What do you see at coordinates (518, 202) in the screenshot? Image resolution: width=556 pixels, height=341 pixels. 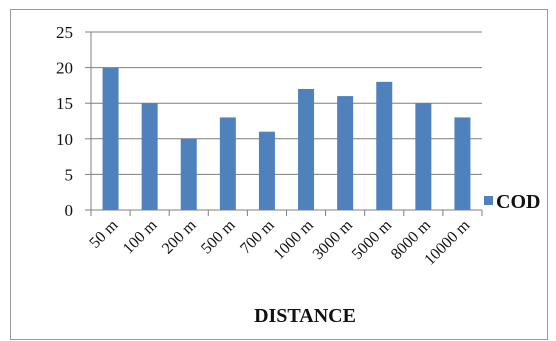 I see `legend-label-cod: COD` at bounding box center [518, 202].